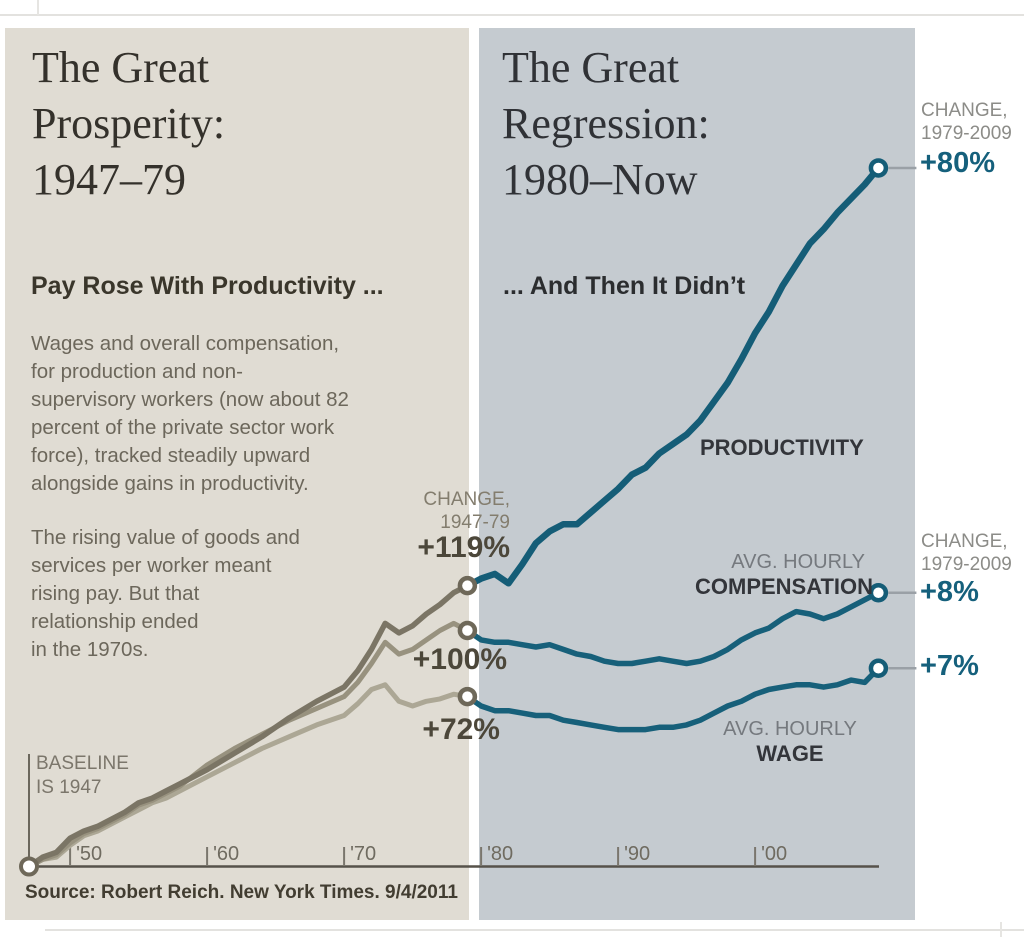 This screenshot has width=1024, height=937. I want to click on left-panel-title: The Great Prosperity: 1947–79, so click(128, 124).